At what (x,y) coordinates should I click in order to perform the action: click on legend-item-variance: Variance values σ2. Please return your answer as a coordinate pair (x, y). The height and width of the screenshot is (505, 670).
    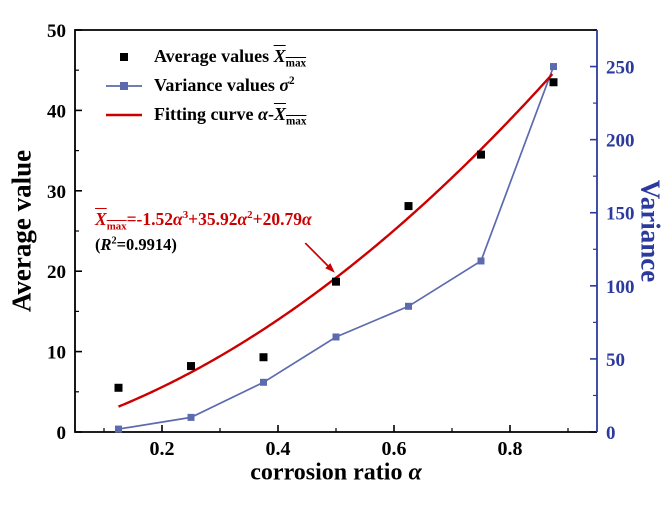
    Looking at the image, I should click on (205, 85).